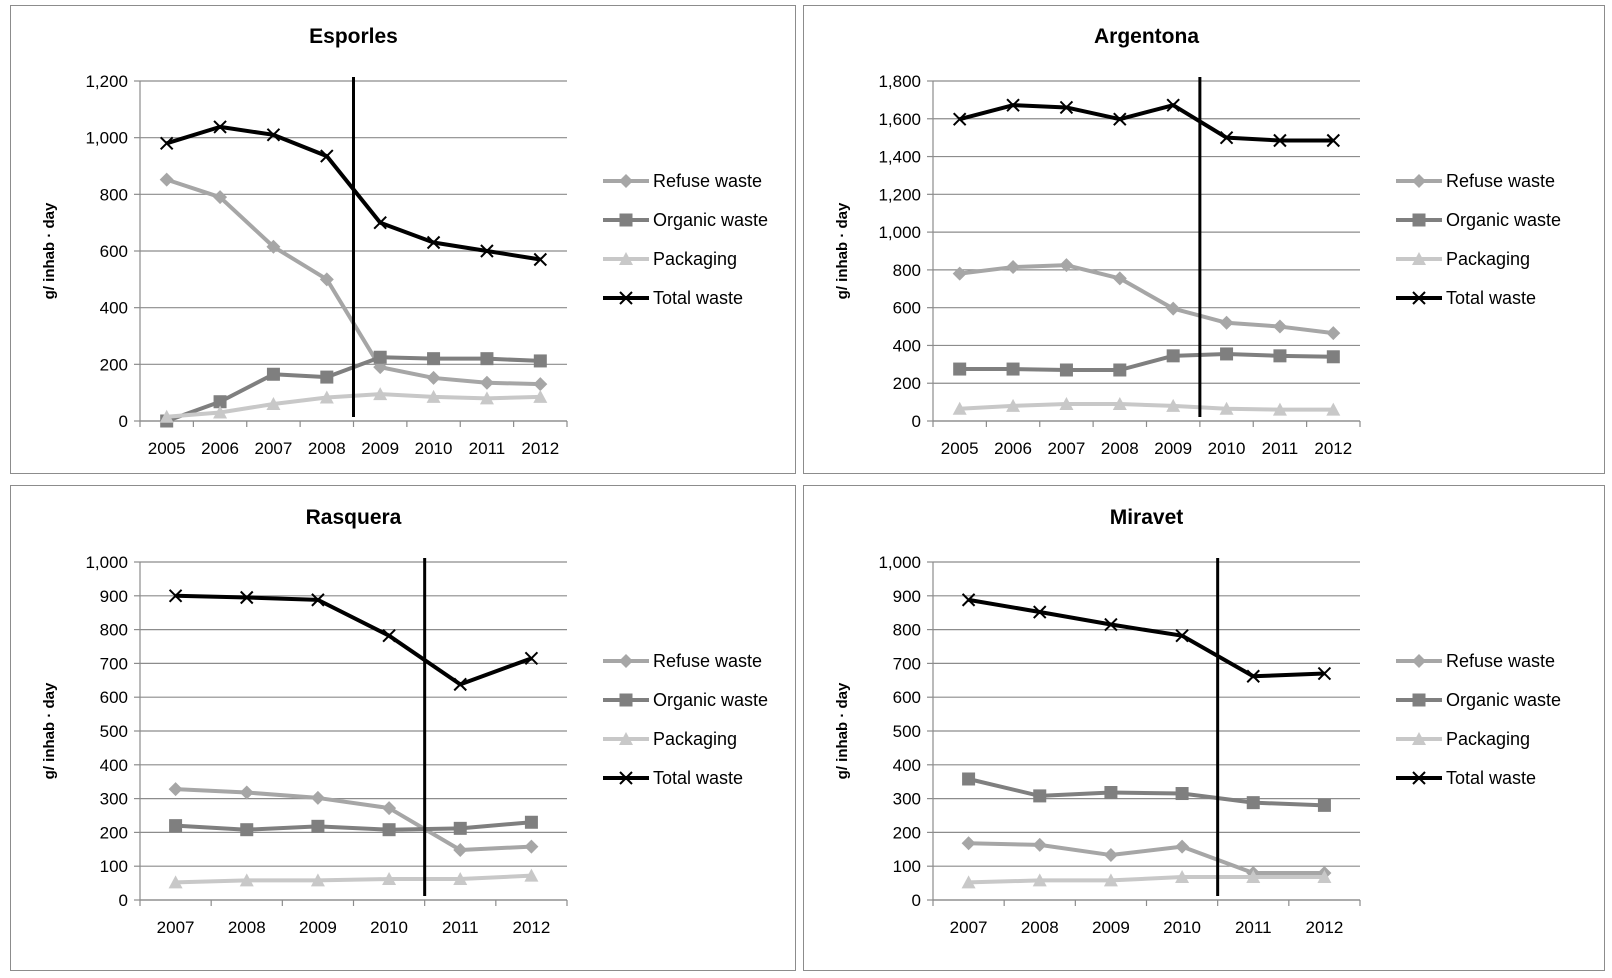  What do you see at coordinates (49, 250) in the screenshot?
I see `y-axis-label: g/ inhab · day` at bounding box center [49, 250].